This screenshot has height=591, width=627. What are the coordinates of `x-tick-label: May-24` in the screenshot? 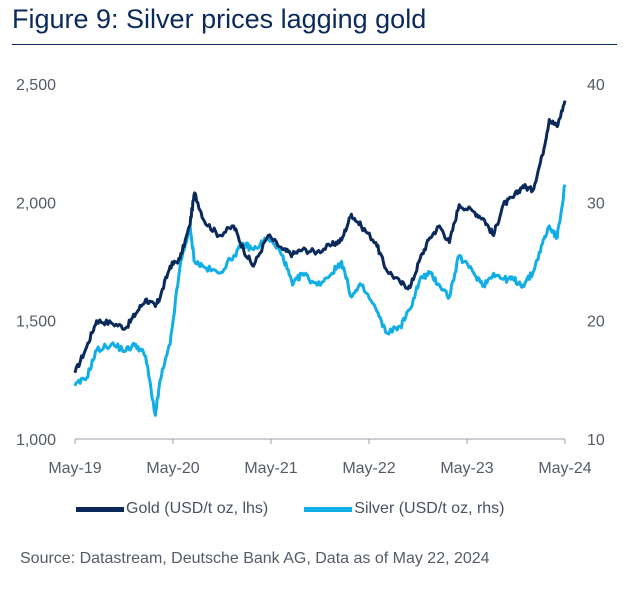 It's located at (564, 468).